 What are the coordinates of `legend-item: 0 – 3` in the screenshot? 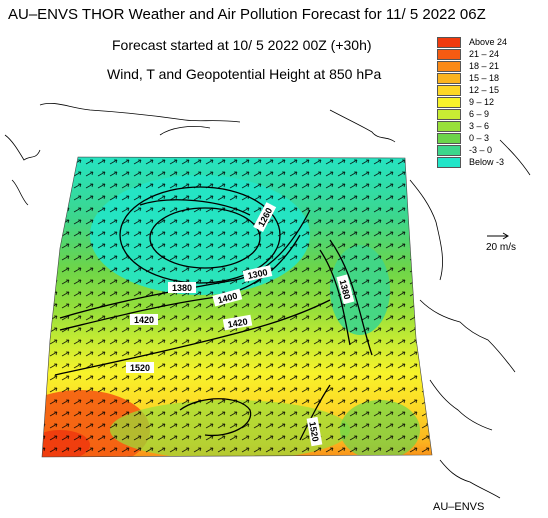 It's located at (492, 138).